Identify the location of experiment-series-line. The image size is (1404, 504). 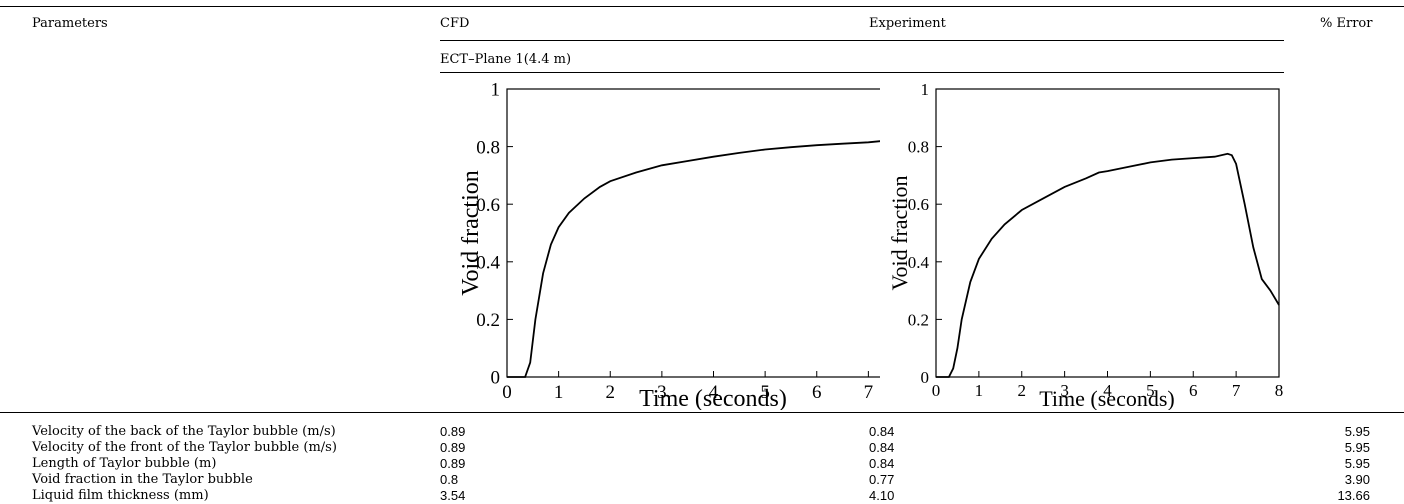
(1108, 265).